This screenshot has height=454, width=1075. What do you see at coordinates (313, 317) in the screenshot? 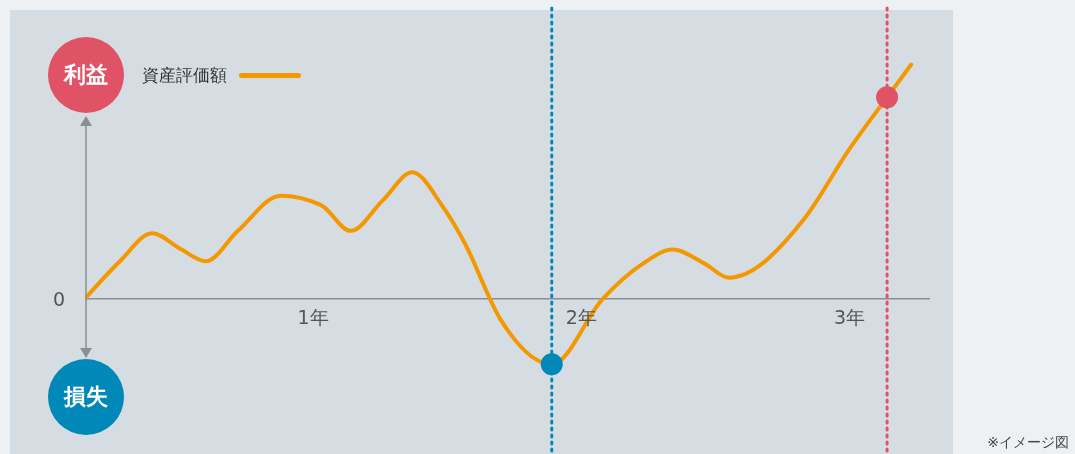
I see `x-tick-label: 1年` at bounding box center [313, 317].